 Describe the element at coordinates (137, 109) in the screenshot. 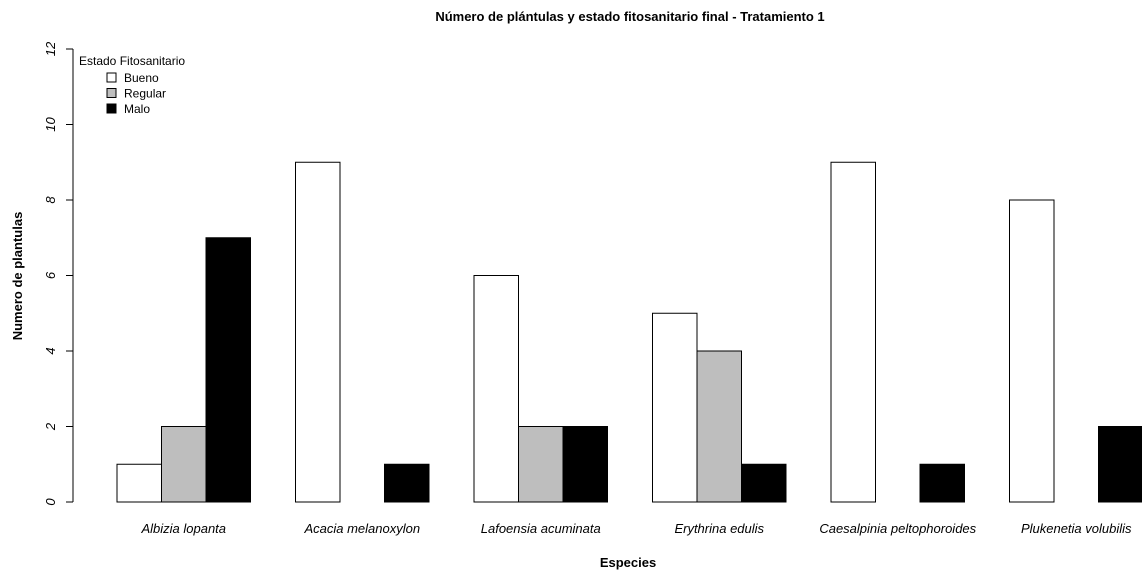

I see `legend-label-malo: Malo` at that location.